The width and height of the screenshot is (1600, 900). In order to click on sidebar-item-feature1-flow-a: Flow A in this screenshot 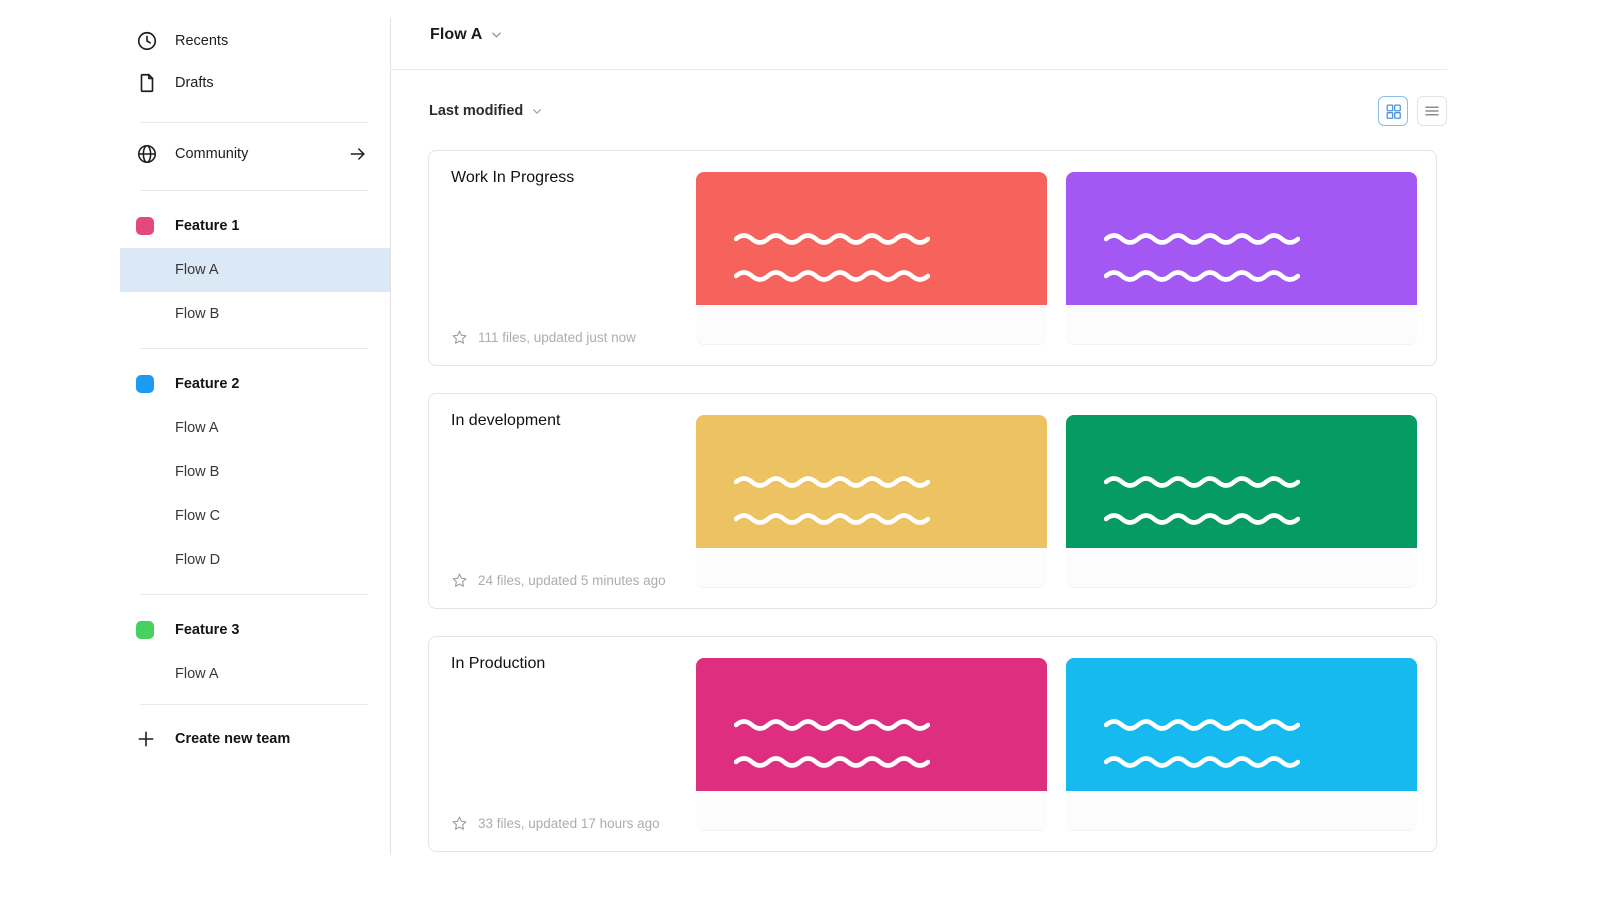, I will do `click(255, 270)`.